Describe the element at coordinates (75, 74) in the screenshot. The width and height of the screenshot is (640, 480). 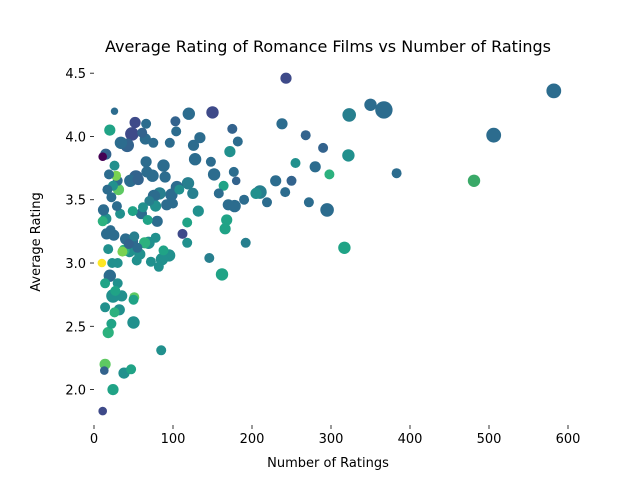
I see `y-tick-label-5: 4.5` at that location.